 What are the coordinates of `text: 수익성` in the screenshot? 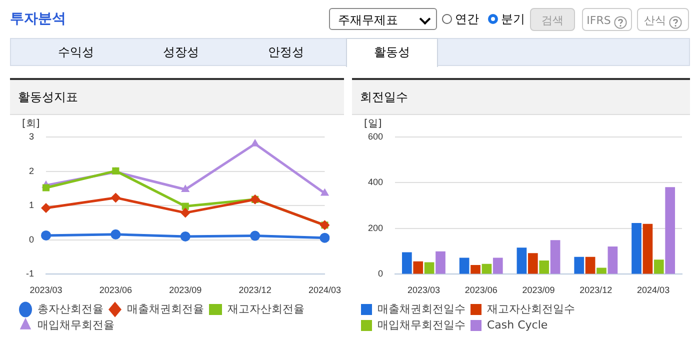 It's located at (76, 52).